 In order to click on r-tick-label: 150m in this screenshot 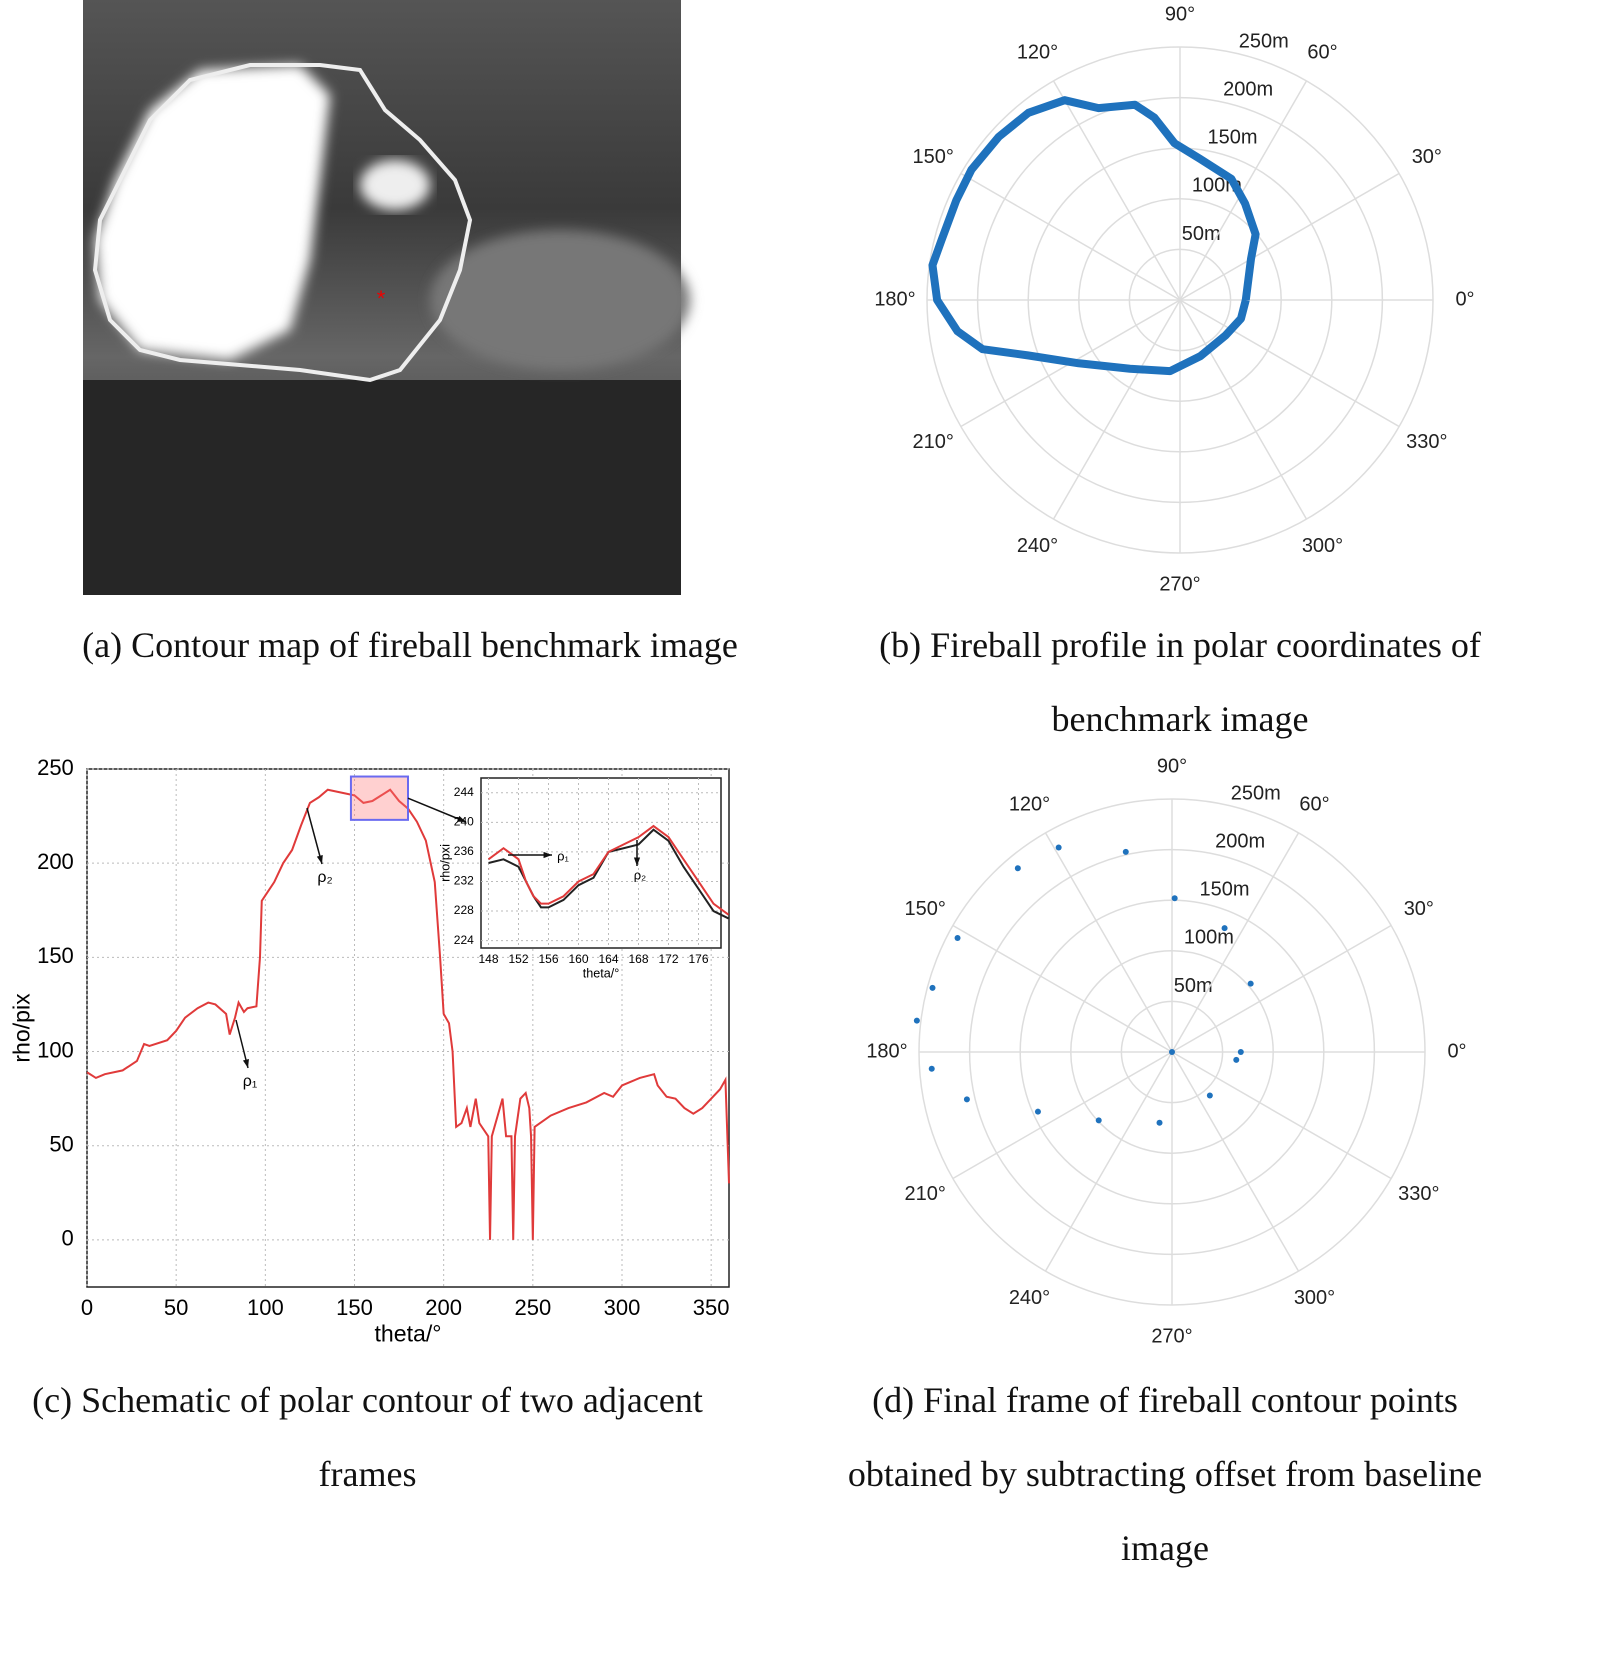, I will do `click(1225, 890)`.